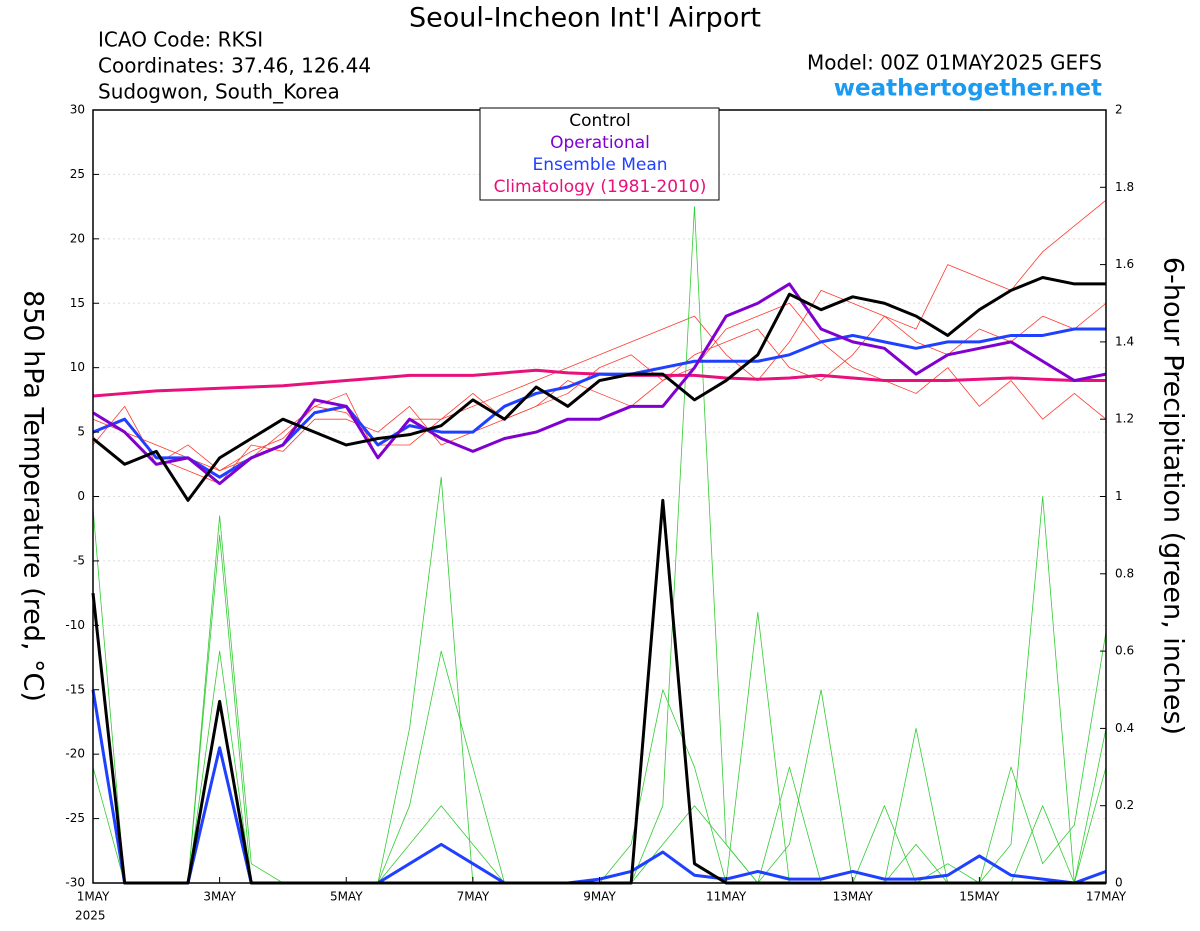 This screenshot has height=931, width=1200. I want to click on y2-tick-label: 1.2, so click(1124, 419).